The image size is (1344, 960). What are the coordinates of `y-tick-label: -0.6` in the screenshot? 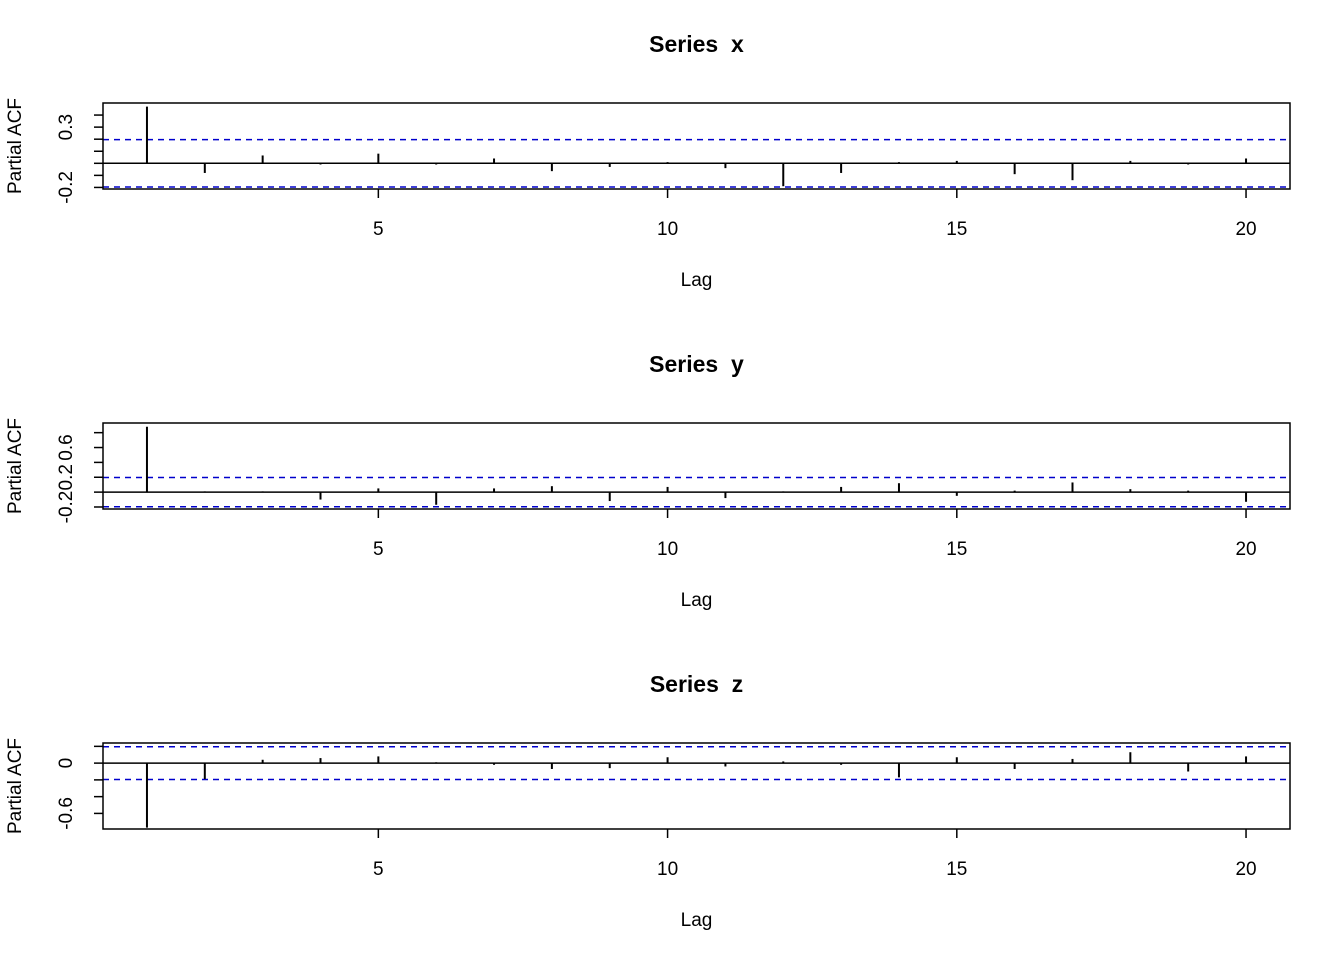 It's located at (66, 813).